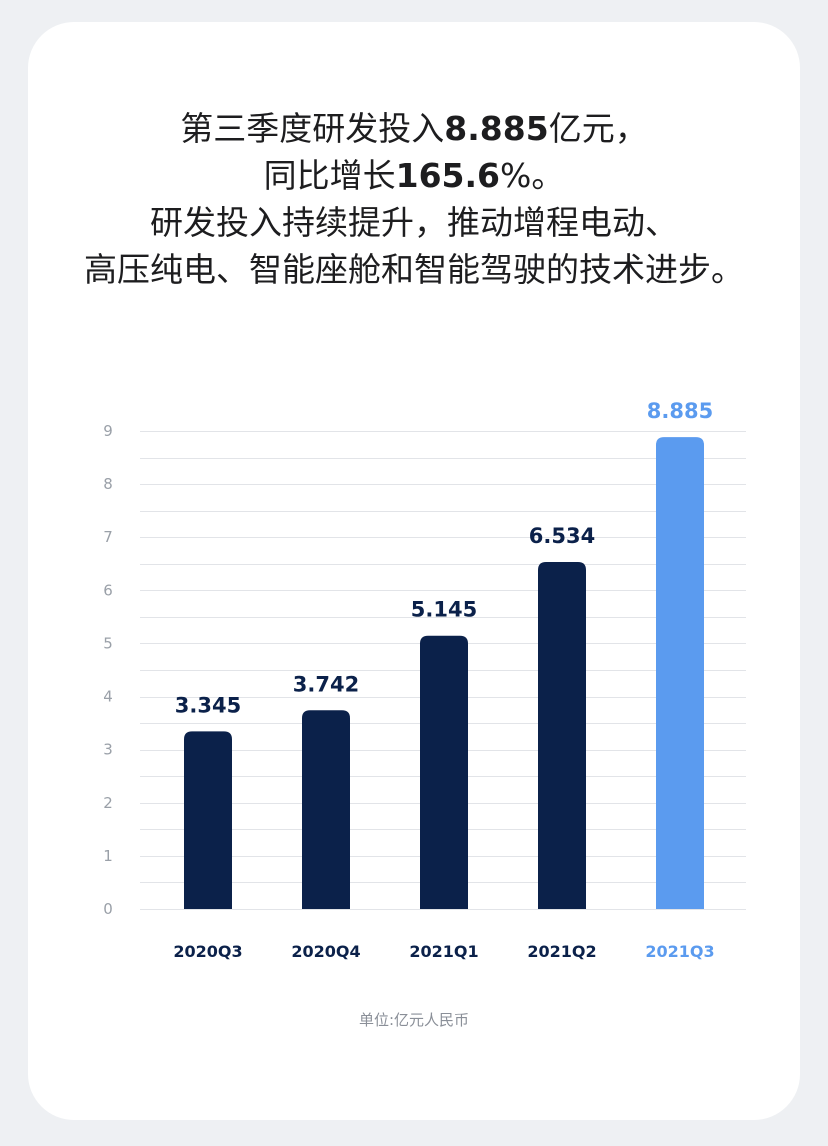  What do you see at coordinates (108, 697) in the screenshot?
I see `y-tick-label: 4` at bounding box center [108, 697].